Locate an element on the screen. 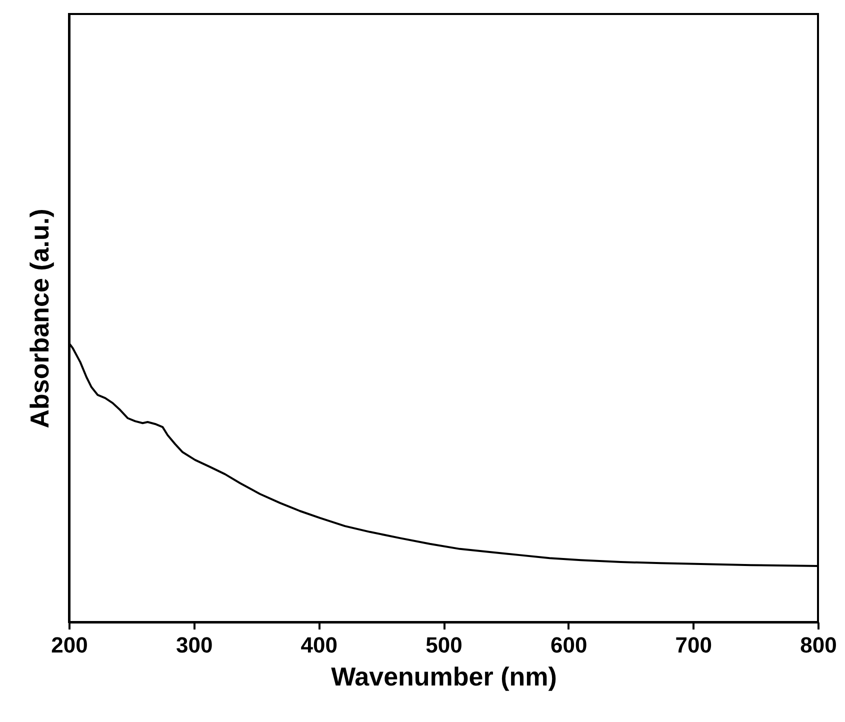 The width and height of the screenshot is (845, 722). x-tick-label: 300 is located at coordinates (194, 645).